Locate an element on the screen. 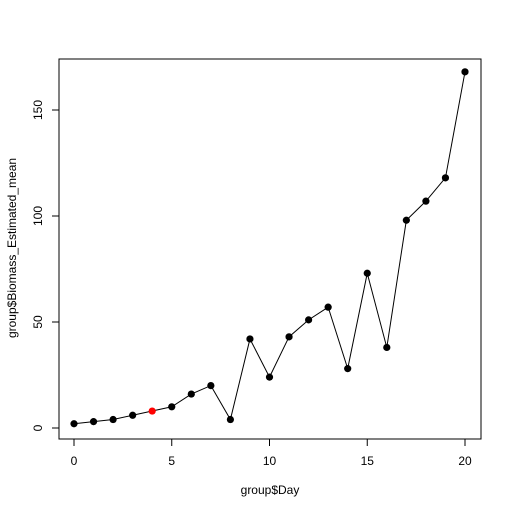 This screenshot has height=512, width=512. x-axis-label: group$Day is located at coordinates (270, 490).